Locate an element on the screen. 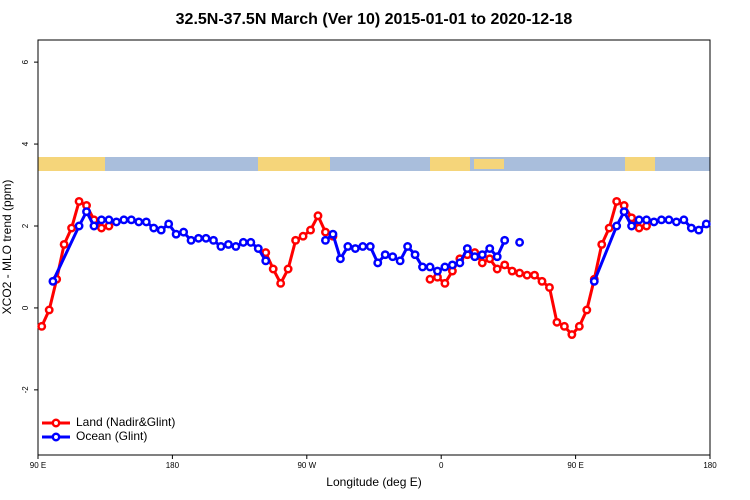 This screenshot has height=500, width=750. y-axis-label: XCO2 - MLO trend (ppm) is located at coordinates (7, 247).